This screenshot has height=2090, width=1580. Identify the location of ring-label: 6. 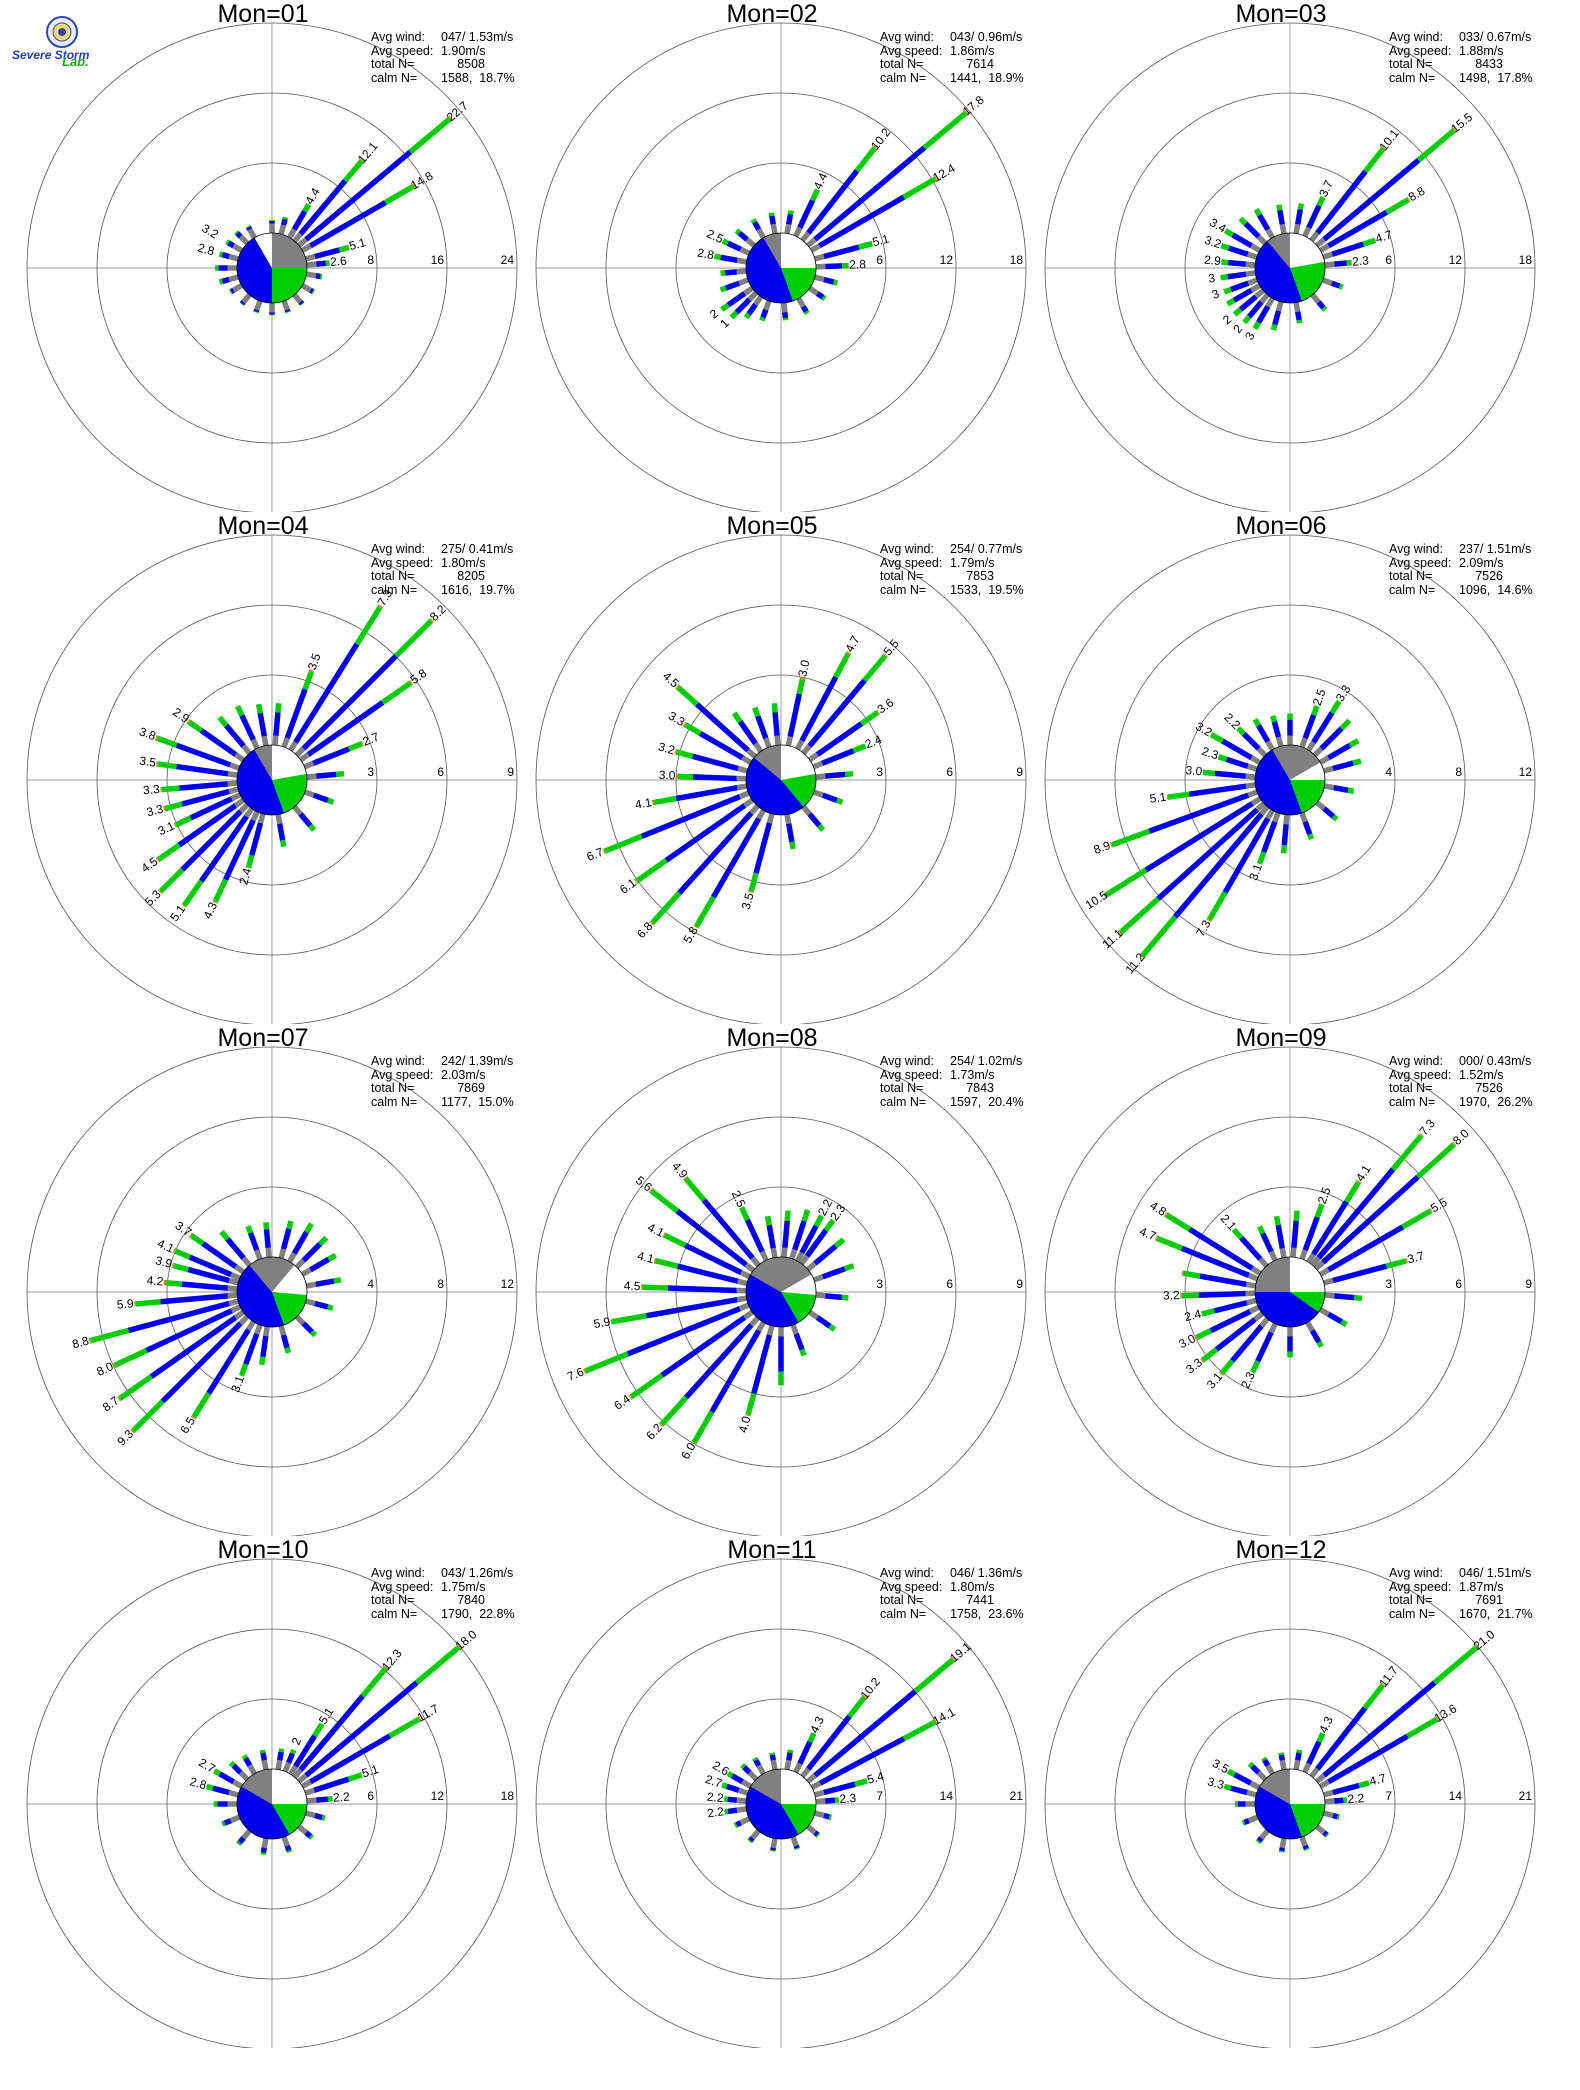
(949, 772).